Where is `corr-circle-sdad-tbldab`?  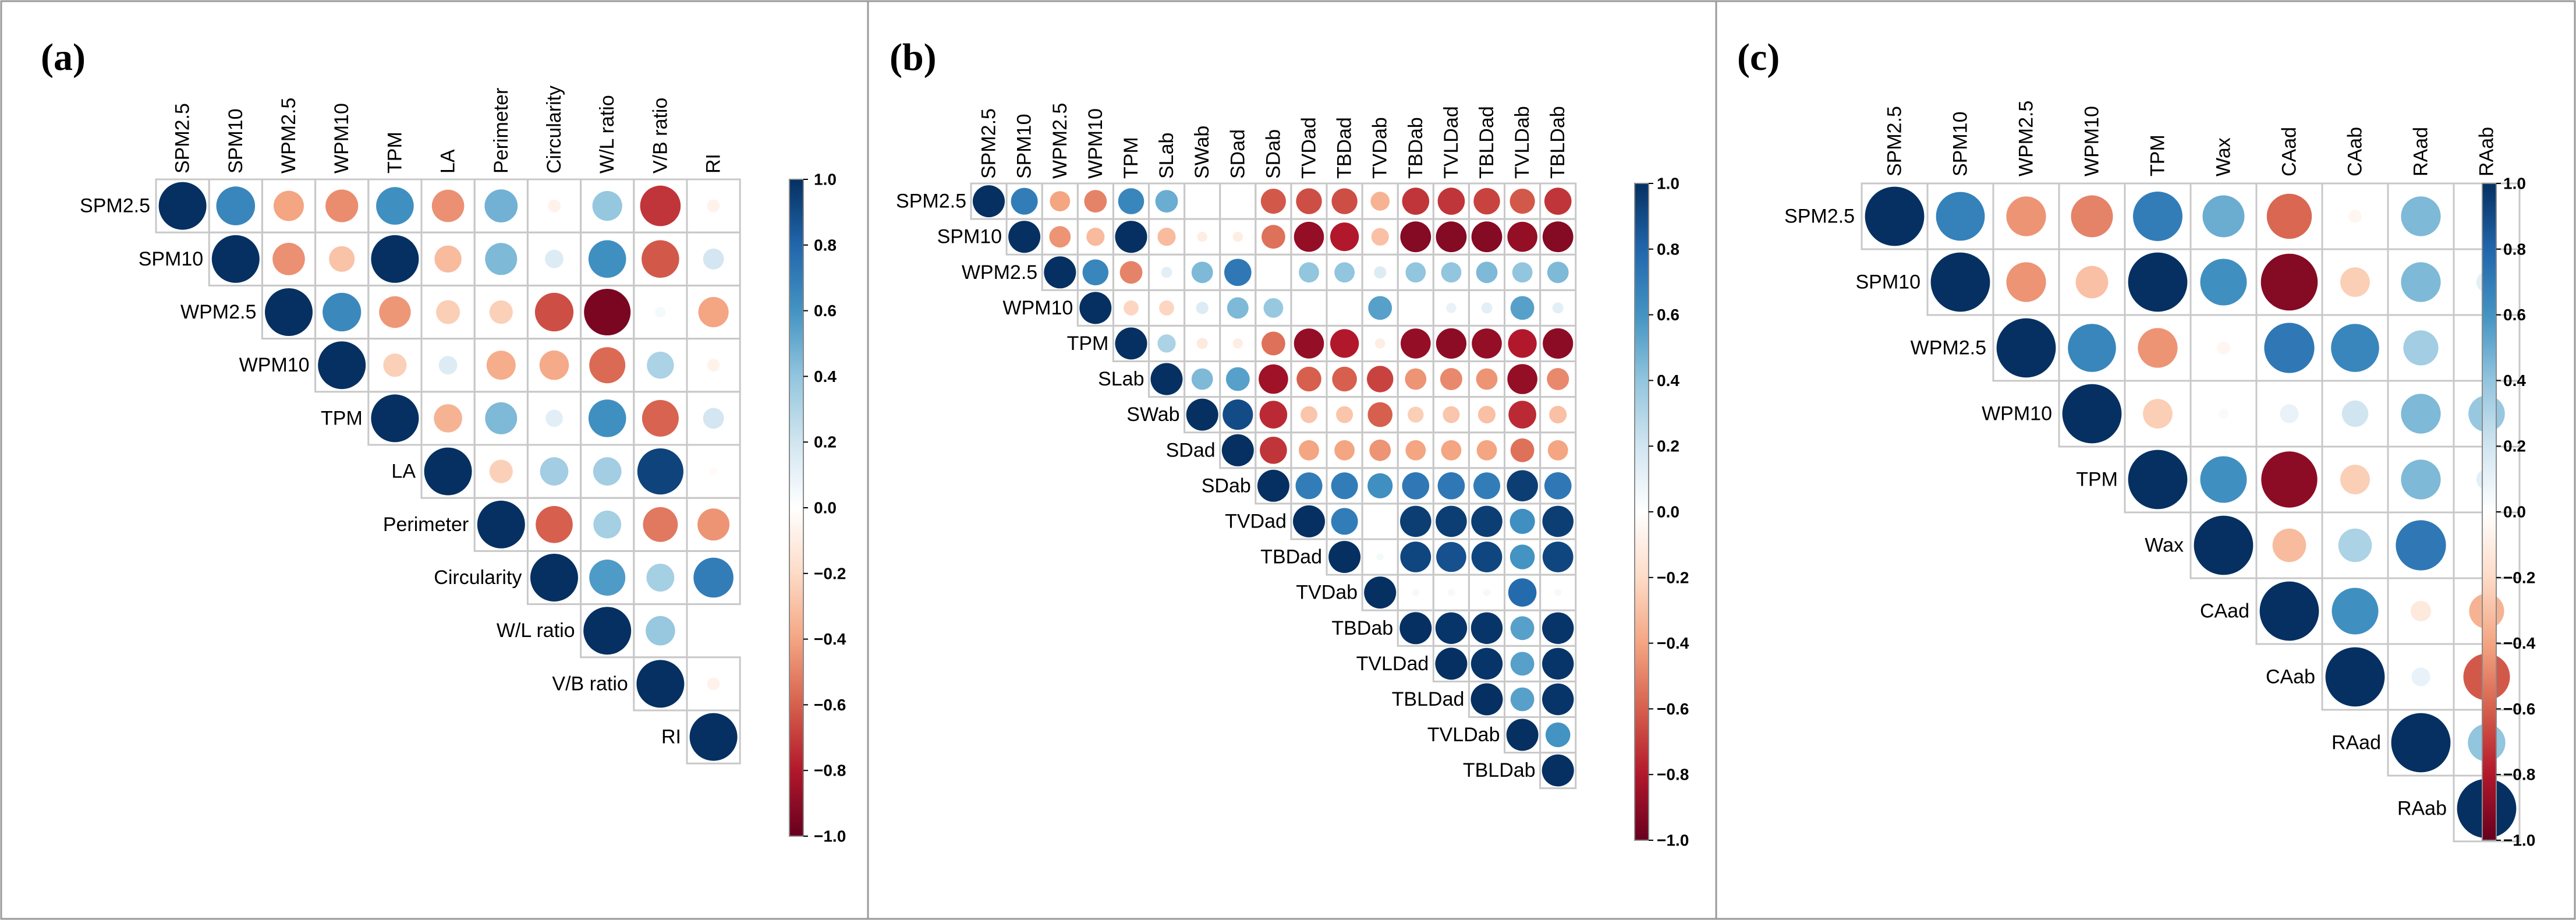 corr-circle-sdad-tbldab is located at coordinates (1557, 451).